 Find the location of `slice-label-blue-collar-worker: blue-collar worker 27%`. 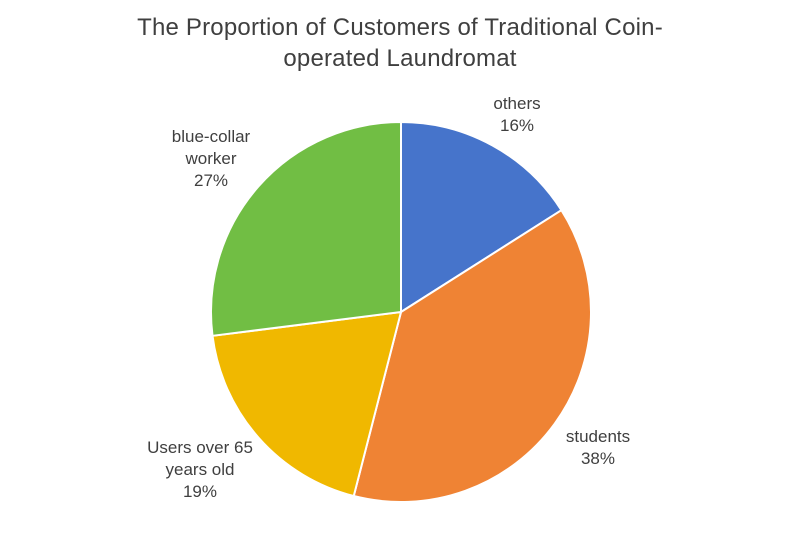

slice-label-blue-collar-worker: blue-collar worker 27% is located at coordinates (211, 159).